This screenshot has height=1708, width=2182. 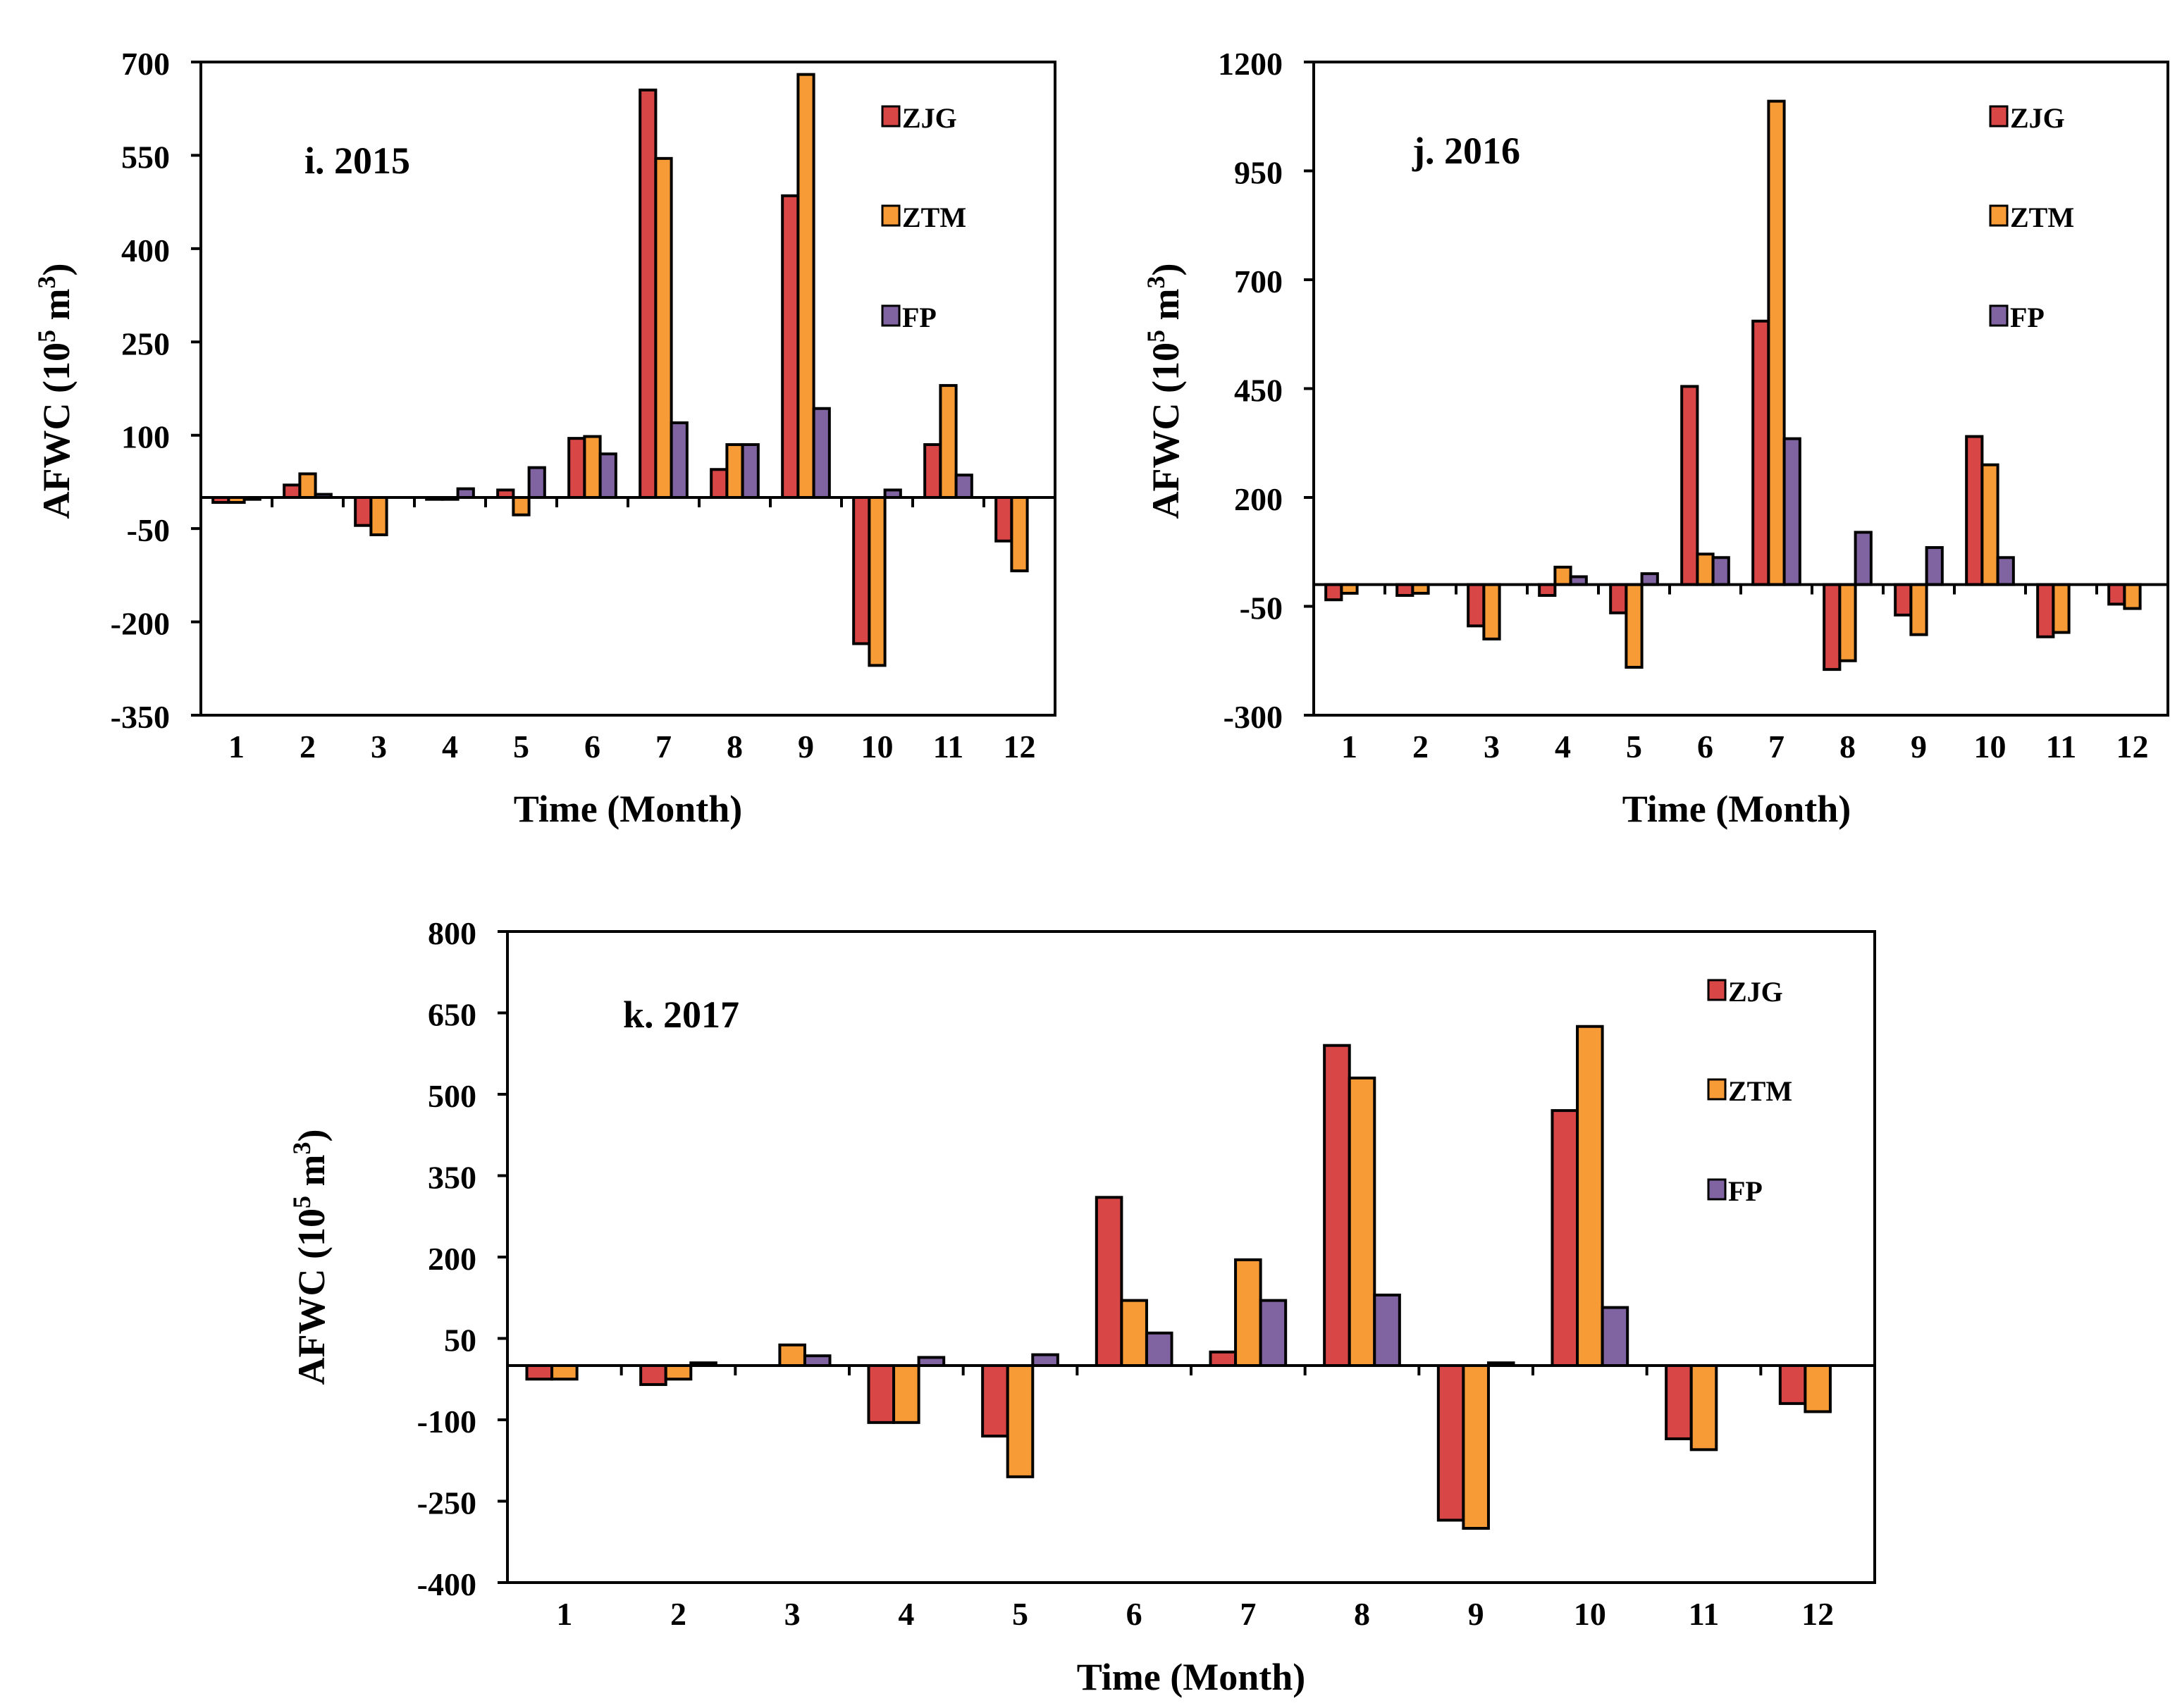 What do you see at coordinates (564, 1614) in the screenshot?
I see `x-tick-label: 1` at bounding box center [564, 1614].